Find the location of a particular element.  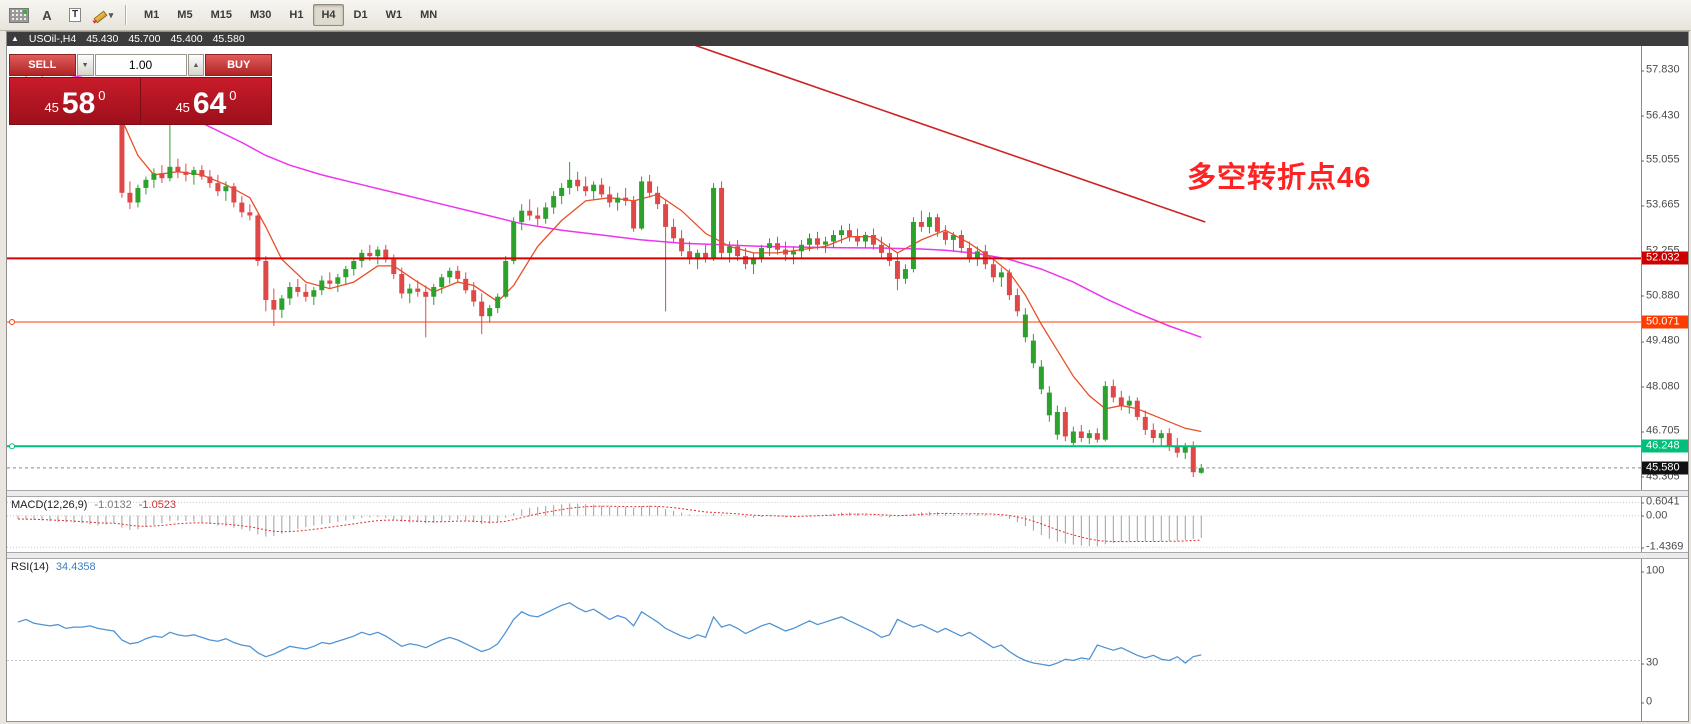

caret-up-icon: ▲ is located at coordinates (196, 65).